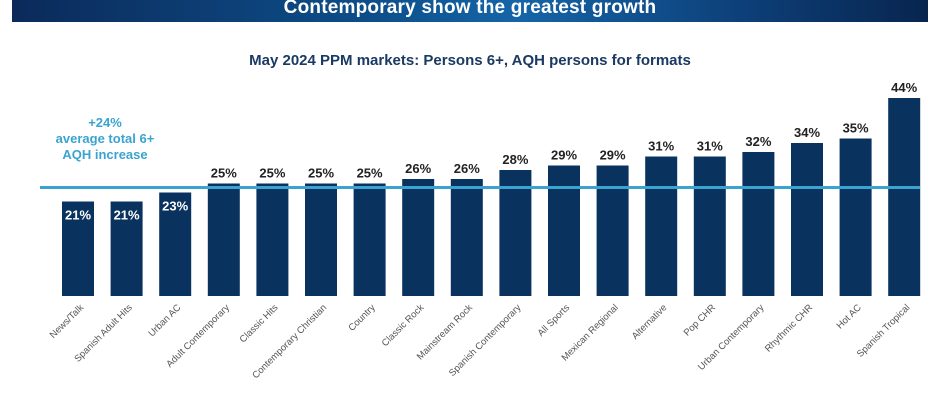 This screenshot has height=400, width=940. Describe the element at coordinates (554, 320) in the screenshot. I see `category-label: All Sports` at that location.